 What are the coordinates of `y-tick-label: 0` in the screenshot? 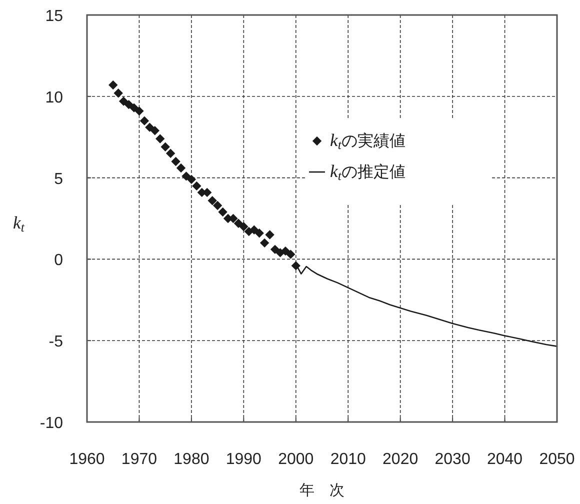 It's located at (59, 261).